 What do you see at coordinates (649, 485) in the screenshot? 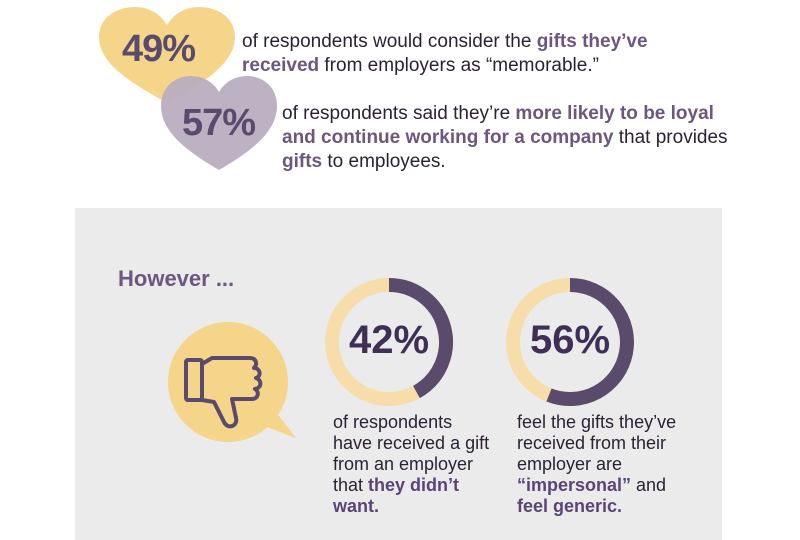
I see `donut2-text-mid: and` at bounding box center [649, 485].